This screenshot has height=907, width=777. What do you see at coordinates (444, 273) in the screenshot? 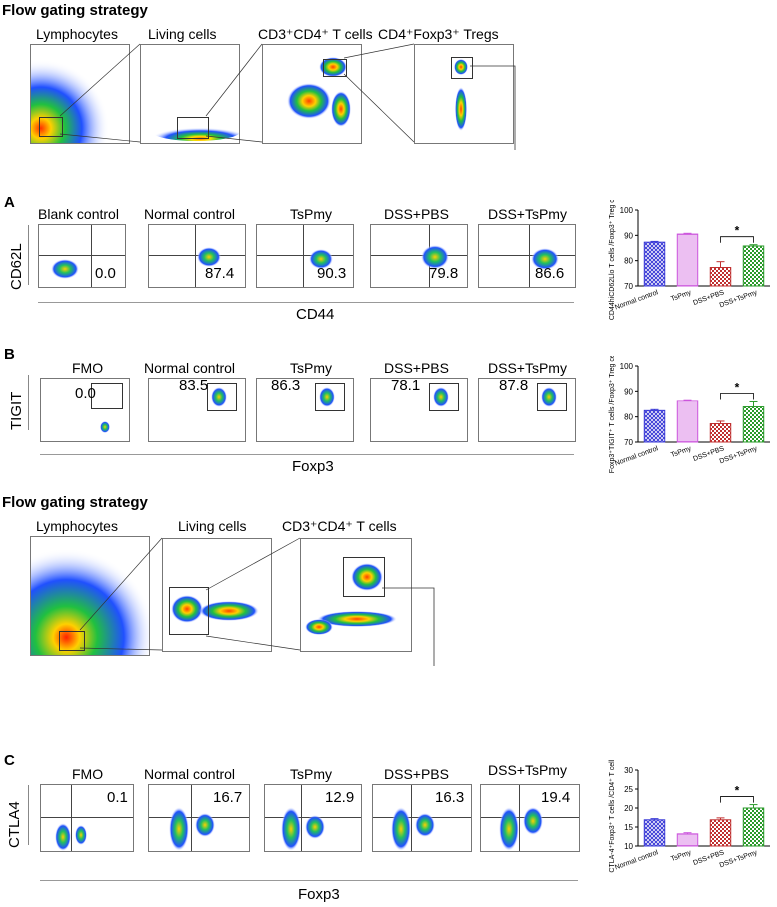
I see `quadrant-value: 79.8` at bounding box center [444, 273].